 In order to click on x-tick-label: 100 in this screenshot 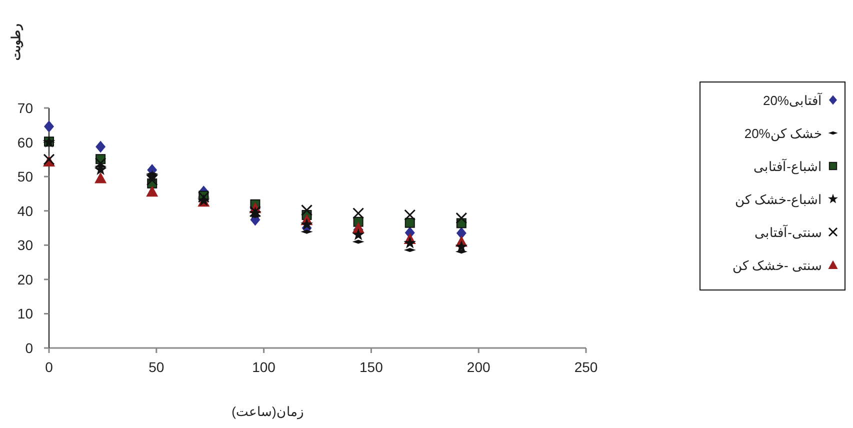, I will do `click(264, 367)`.